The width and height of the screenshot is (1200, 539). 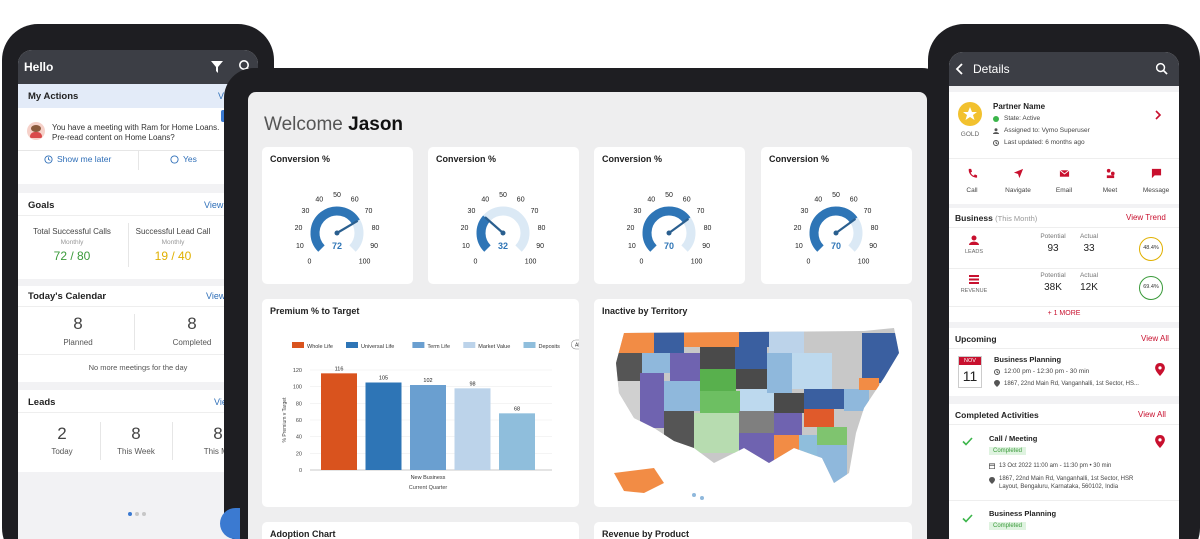 What do you see at coordinates (138, 367) in the screenshot?
I see `calendar-note: No more meetings for the day` at bounding box center [138, 367].